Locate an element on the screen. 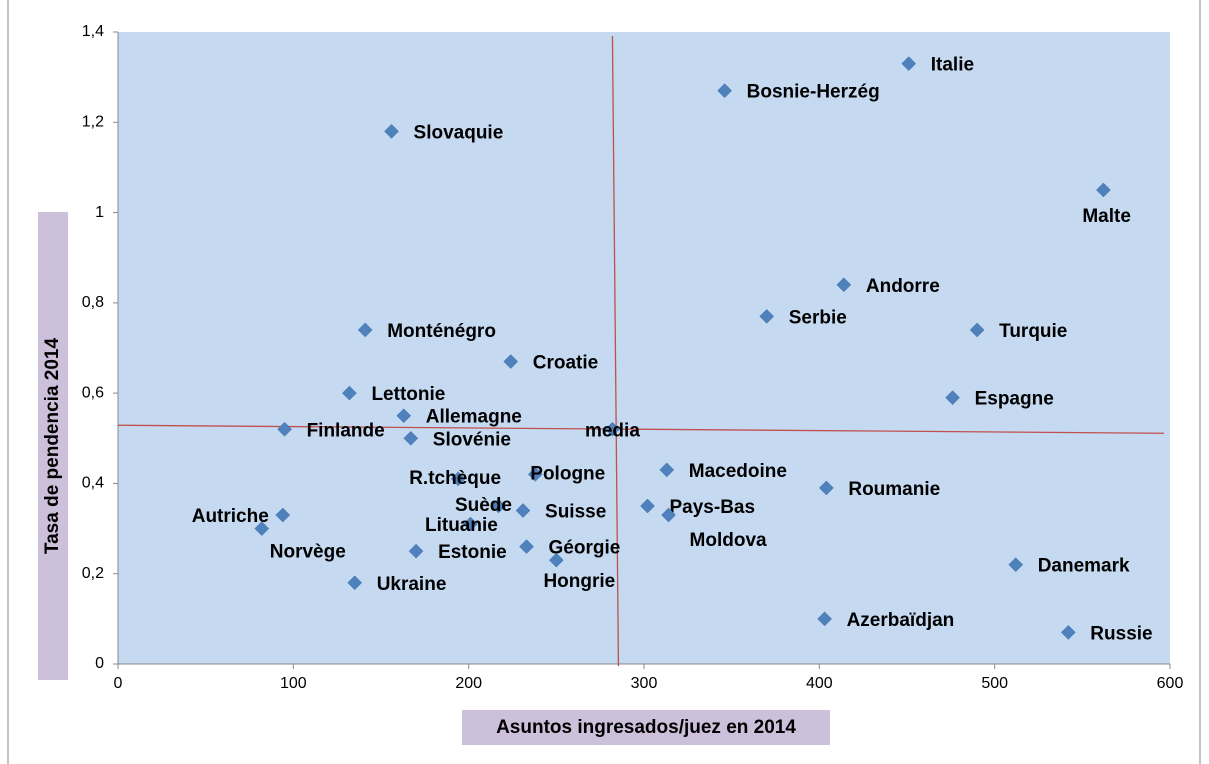 The height and width of the screenshot is (764, 1209). point-label: Pays-Bas is located at coordinates (713, 507).